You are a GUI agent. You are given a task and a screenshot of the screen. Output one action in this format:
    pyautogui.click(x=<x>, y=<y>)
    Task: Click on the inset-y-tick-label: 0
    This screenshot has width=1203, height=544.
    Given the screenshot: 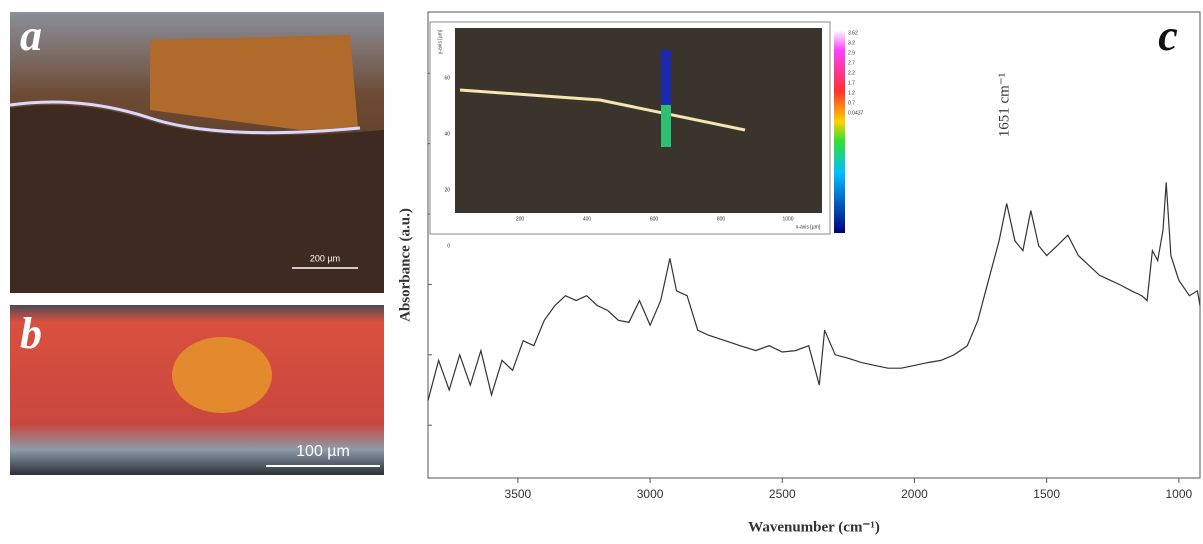 What is the action you would take?
    pyautogui.click(x=448, y=246)
    